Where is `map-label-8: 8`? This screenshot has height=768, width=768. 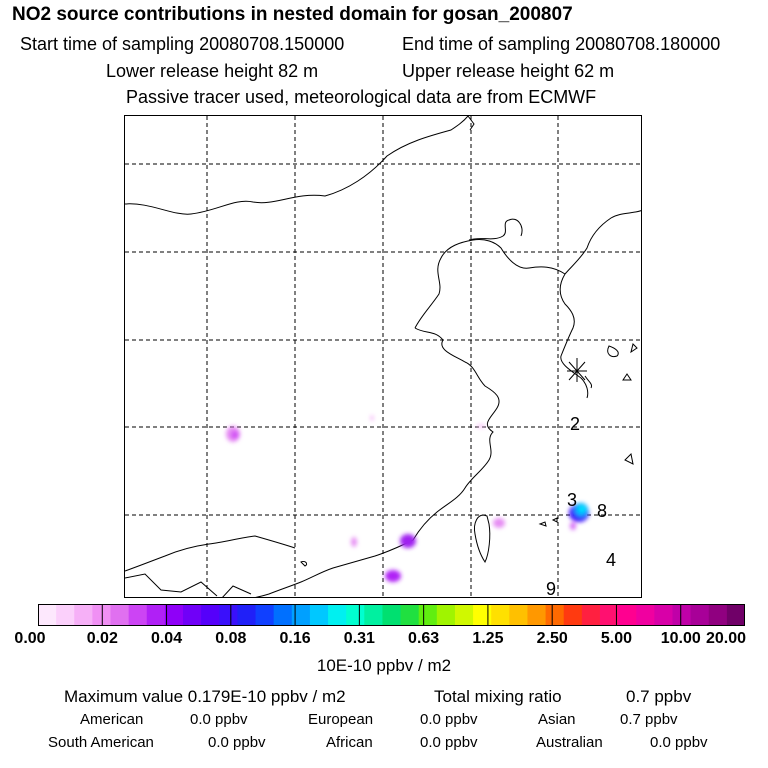
map-label-8: 8 is located at coordinates (602, 511).